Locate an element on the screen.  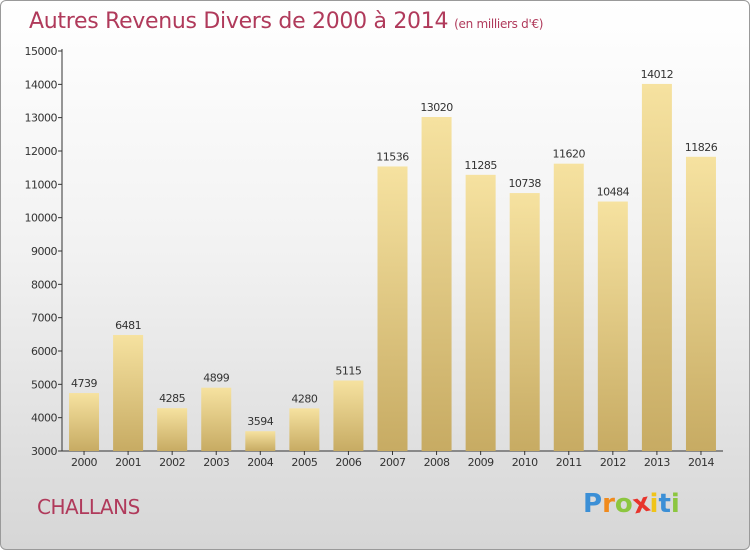
y-tick-label: 6000 is located at coordinates (44, 351).